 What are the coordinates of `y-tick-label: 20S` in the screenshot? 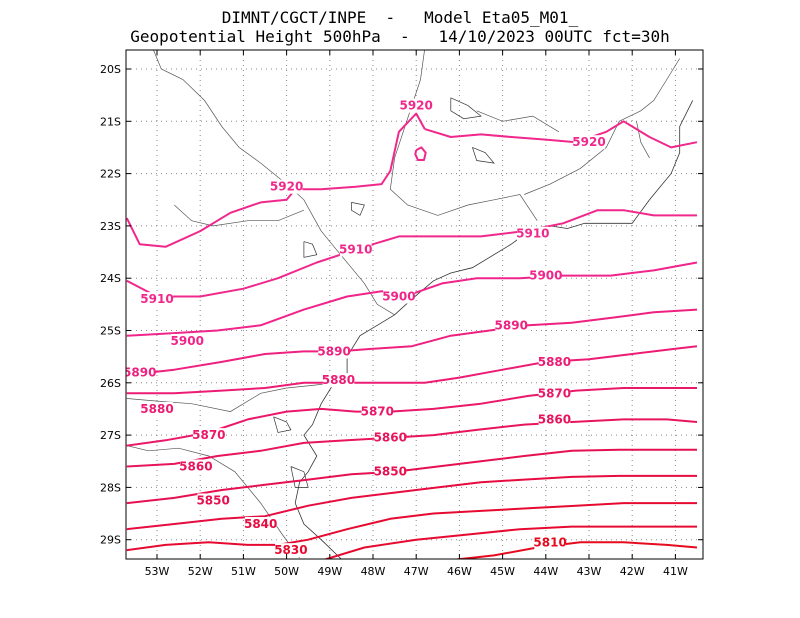 It's located at (110, 69).